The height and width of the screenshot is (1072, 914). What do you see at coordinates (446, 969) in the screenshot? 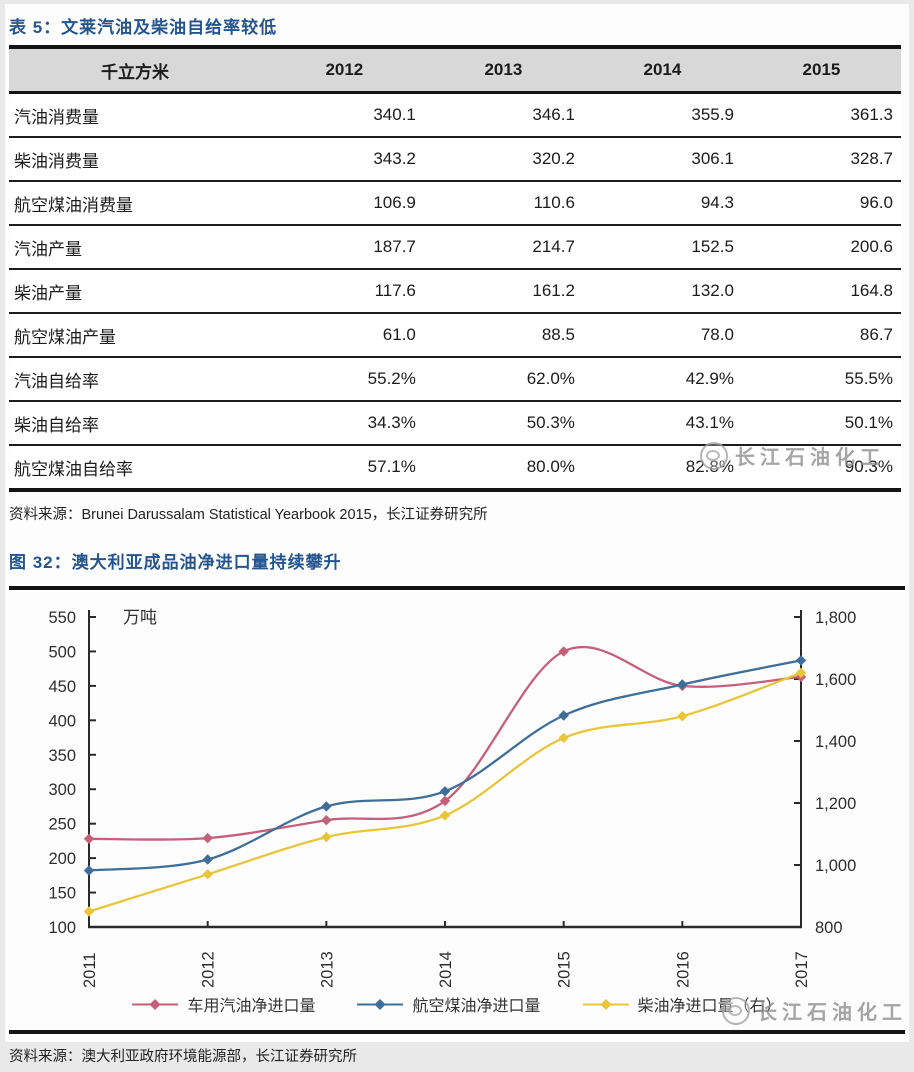
I see `x-axis-label: 2014` at bounding box center [446, 969].